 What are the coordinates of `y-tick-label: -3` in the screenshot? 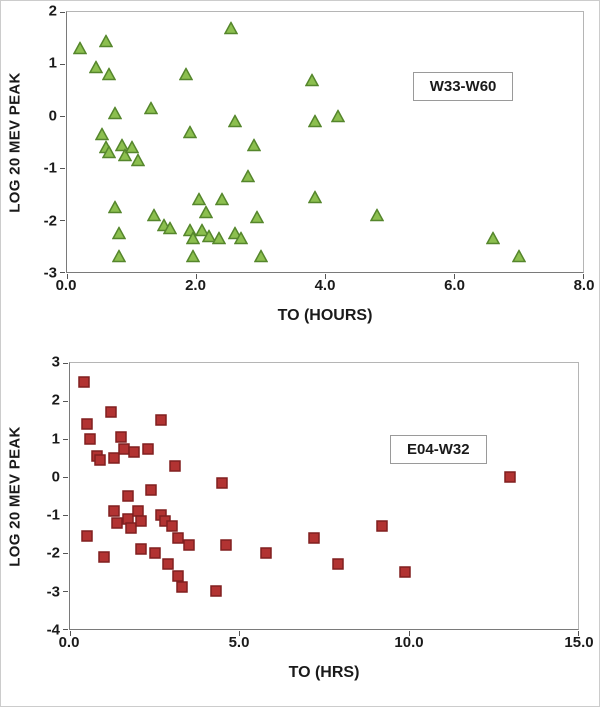 It's located at (53, 592).